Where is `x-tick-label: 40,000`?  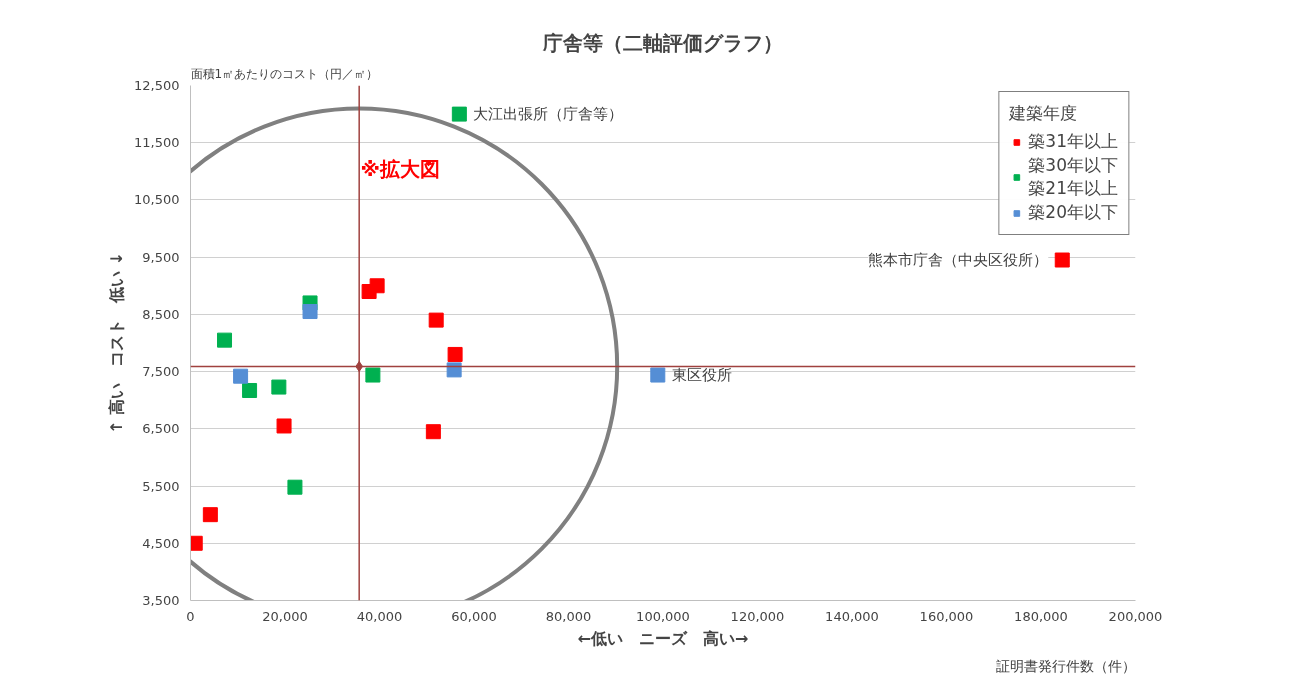
x-tick-label: 40,000 is located at coordinates (379, 616).